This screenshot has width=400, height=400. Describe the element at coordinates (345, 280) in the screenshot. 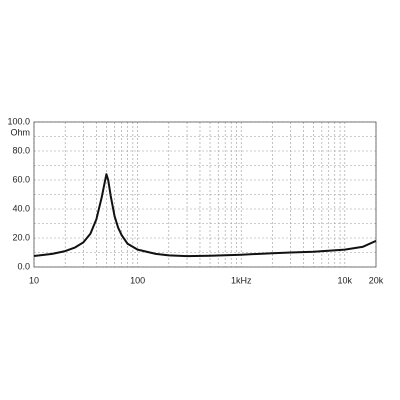

I see `x-tick-label: 10k` at that location.